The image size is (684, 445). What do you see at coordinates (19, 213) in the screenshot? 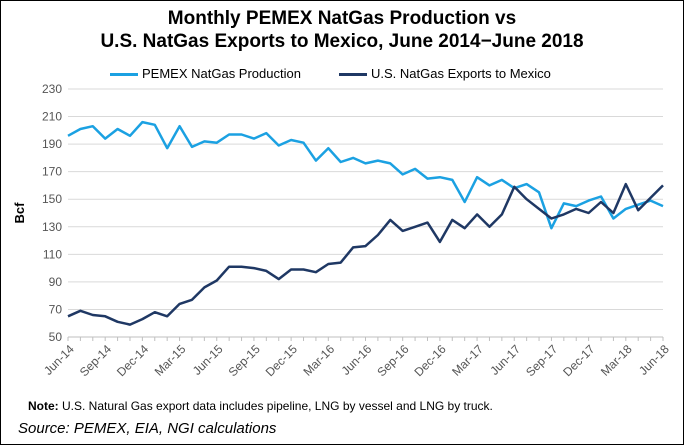
I see `y-axis-label: Bcf` at bounding box center [19, 213].